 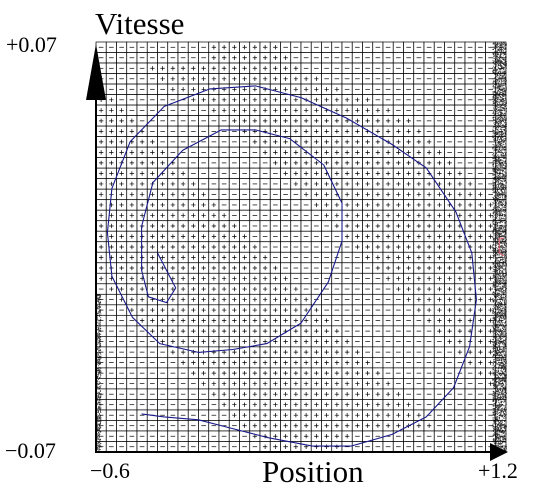 I want to click on y-axis-title: Vitesse, so click(x=140, y=23).